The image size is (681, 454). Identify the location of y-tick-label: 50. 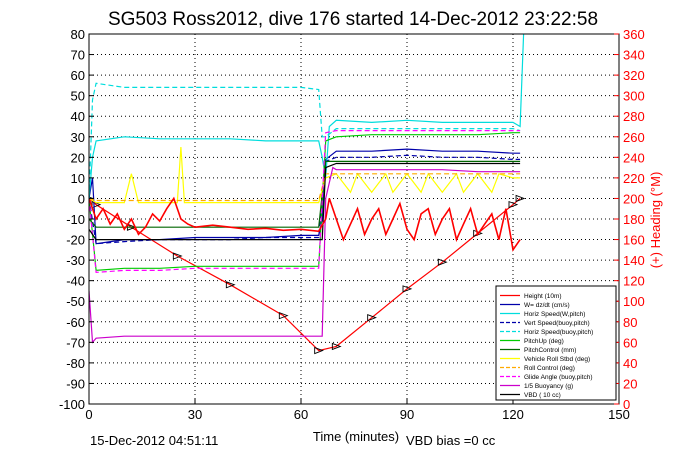
(78, 96).